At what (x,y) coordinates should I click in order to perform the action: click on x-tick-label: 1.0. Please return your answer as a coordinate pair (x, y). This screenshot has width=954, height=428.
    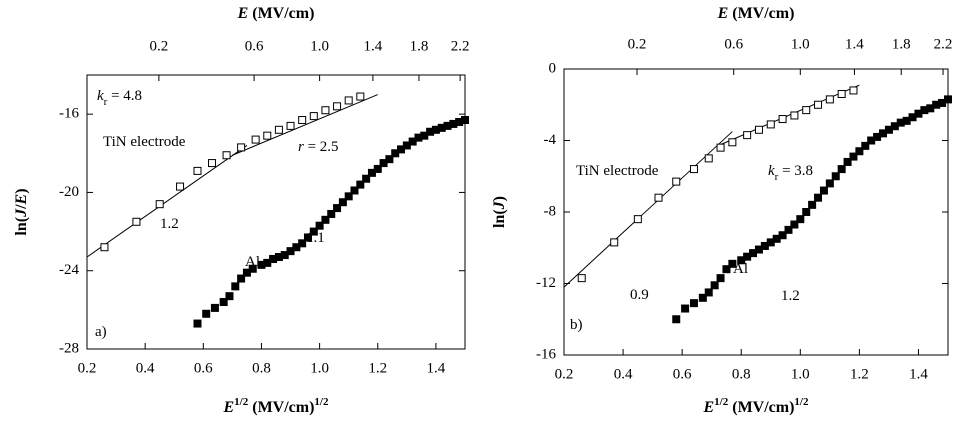
    Looking at the image, I should click on (800, 374).